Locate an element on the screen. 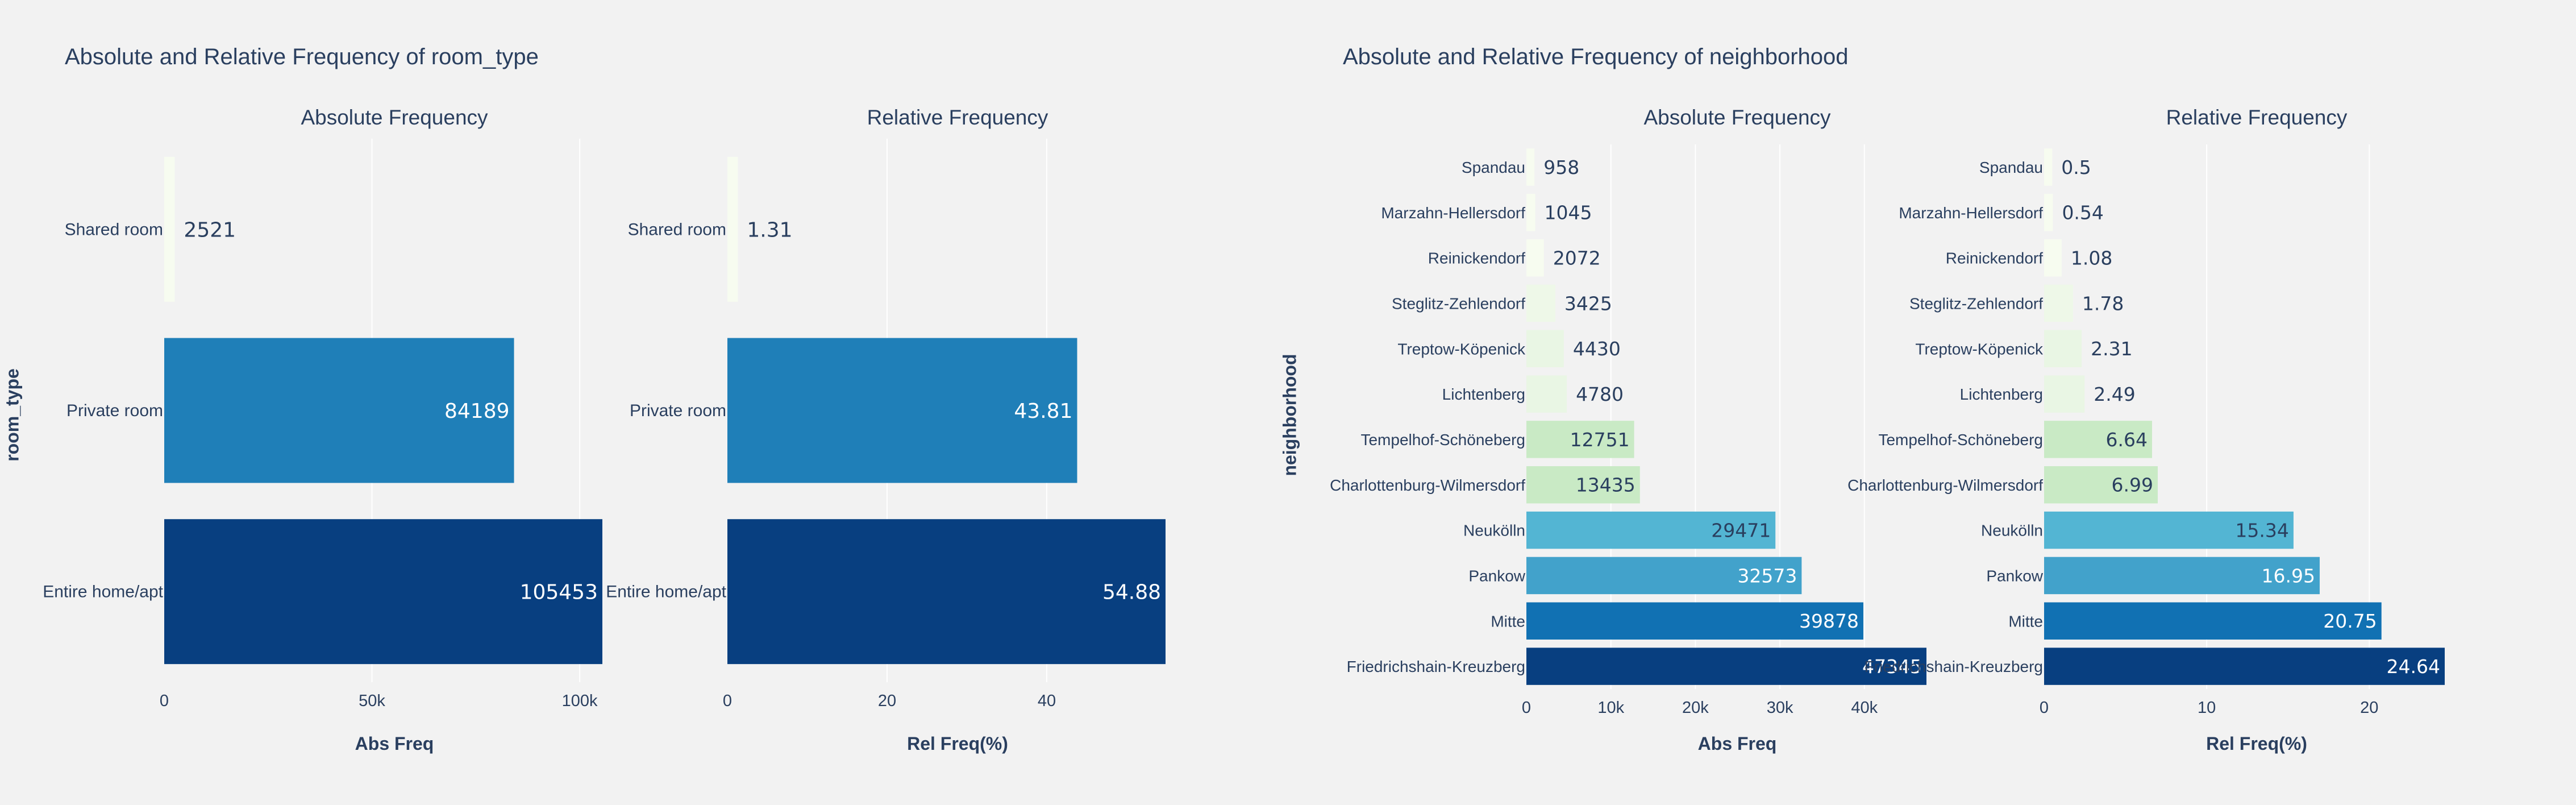 Image resolution: width=2576 pixels, height=805 pixels. bar-data-label: 16.95 is located at coordinates (2288, 576).